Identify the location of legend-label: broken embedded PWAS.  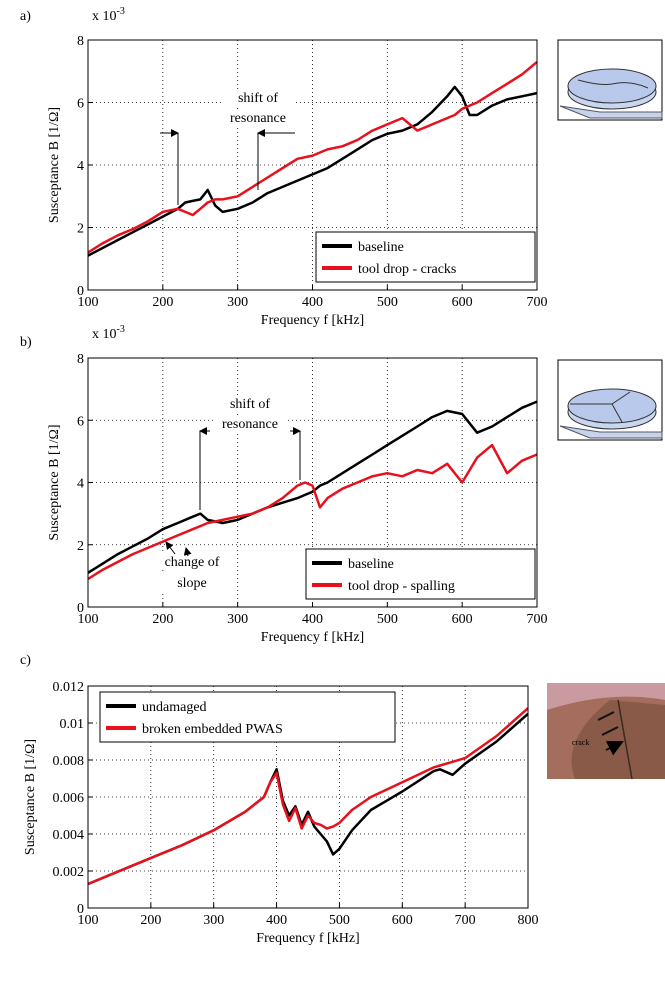
(212, 729).